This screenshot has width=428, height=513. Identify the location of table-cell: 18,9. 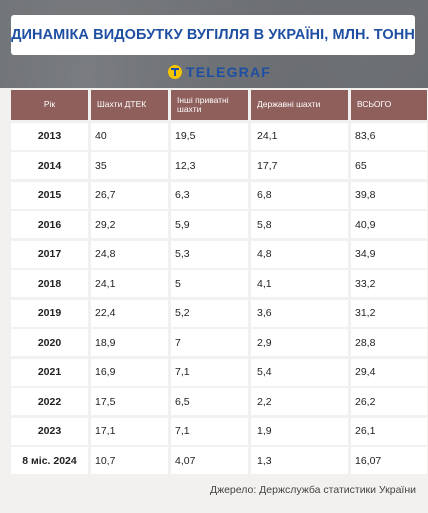
(129, 342).